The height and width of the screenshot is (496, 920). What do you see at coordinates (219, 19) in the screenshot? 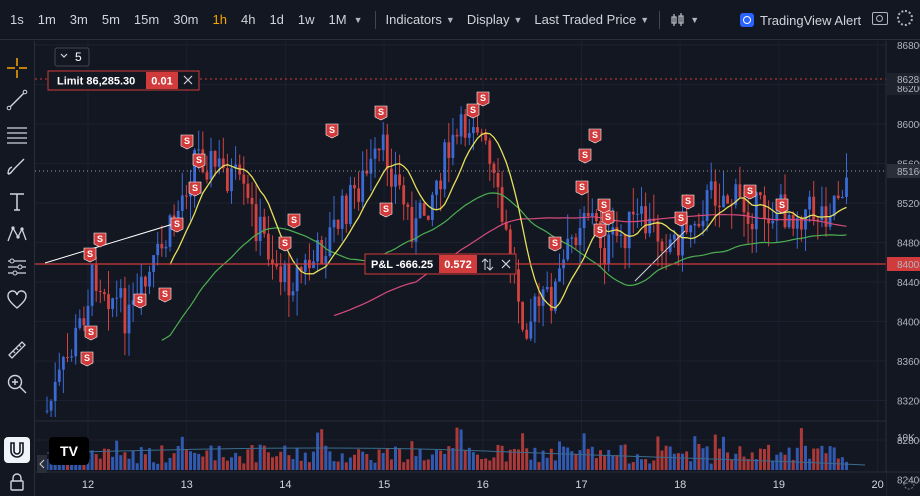
I see `timeframe-1h: 1h` at bounding box center [219, 19].